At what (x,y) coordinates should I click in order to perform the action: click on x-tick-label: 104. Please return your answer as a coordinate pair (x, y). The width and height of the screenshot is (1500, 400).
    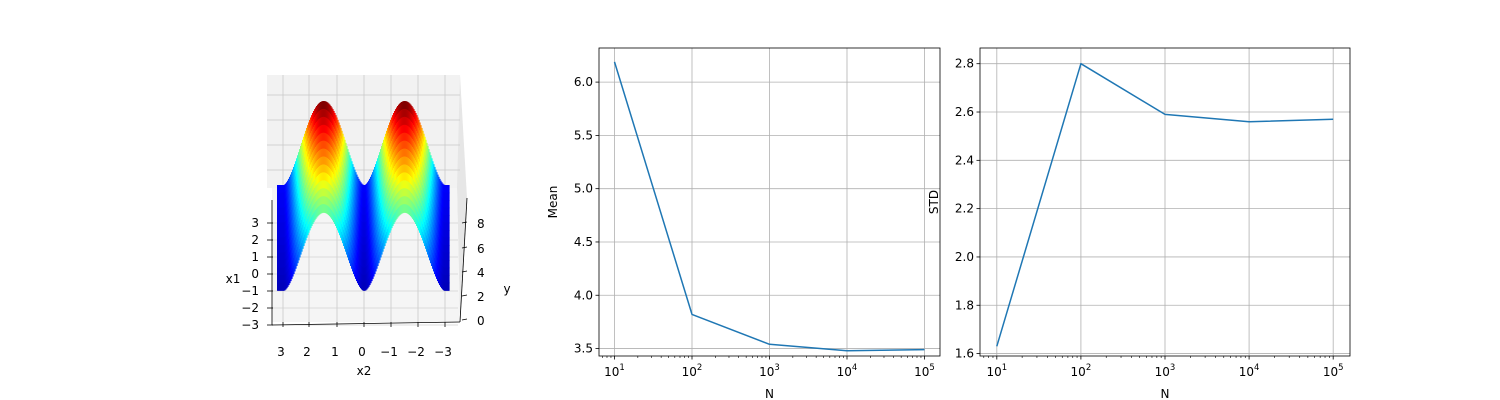
    Looking at the image, I should click on (847, 371).